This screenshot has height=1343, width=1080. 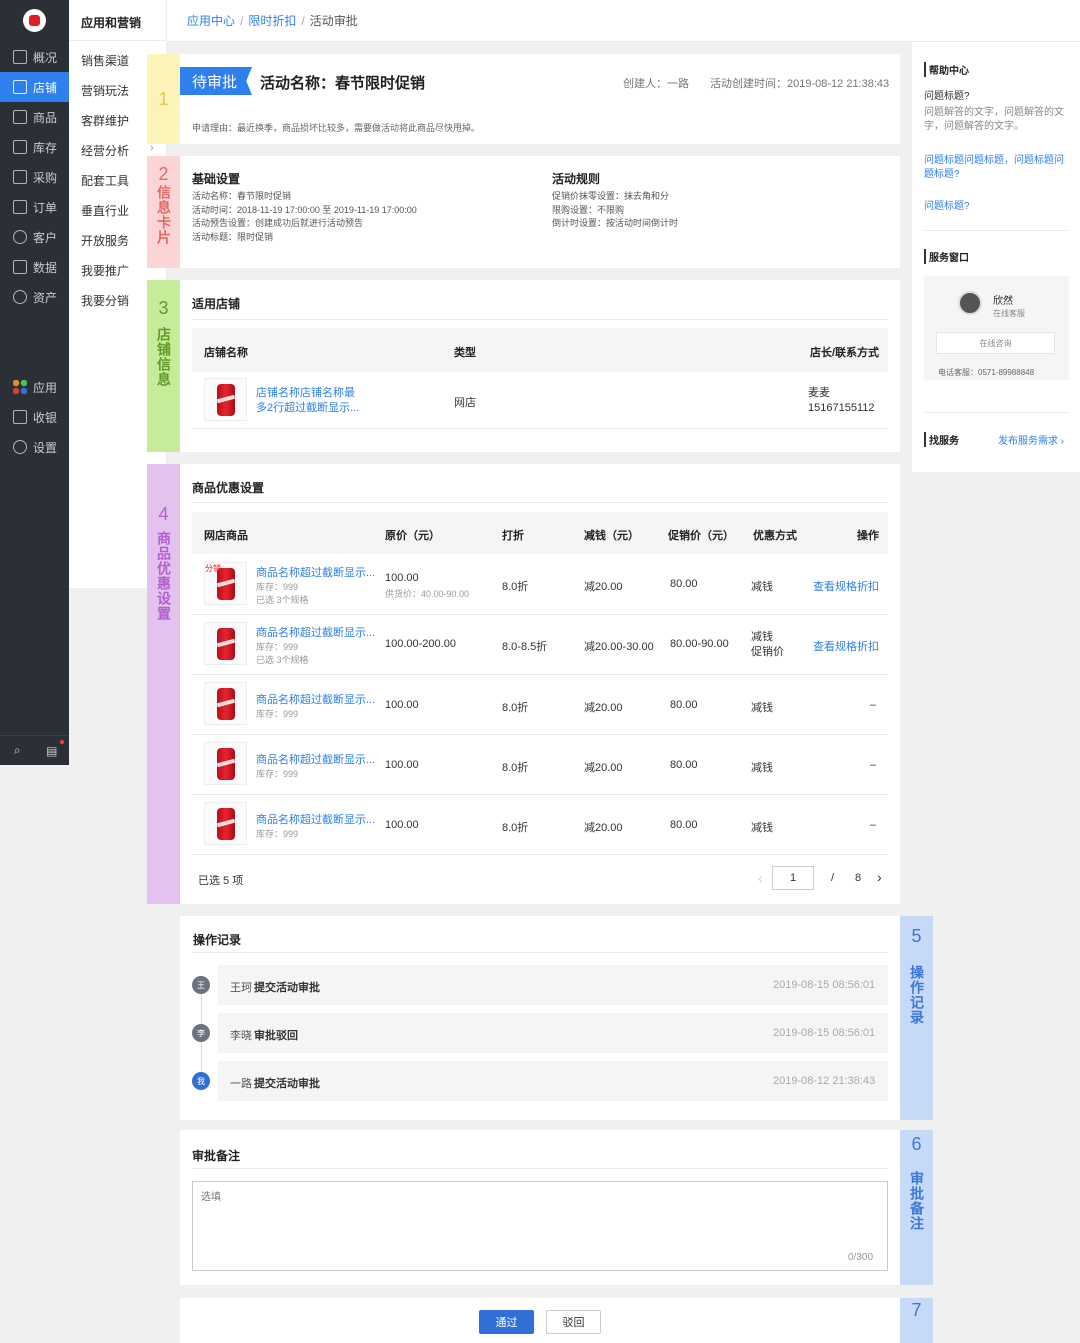 What do you see at coordinates (216, 179) in the screenshot?
I see `basic-settings-title: 基础设置` at bounding box center [216, 179].